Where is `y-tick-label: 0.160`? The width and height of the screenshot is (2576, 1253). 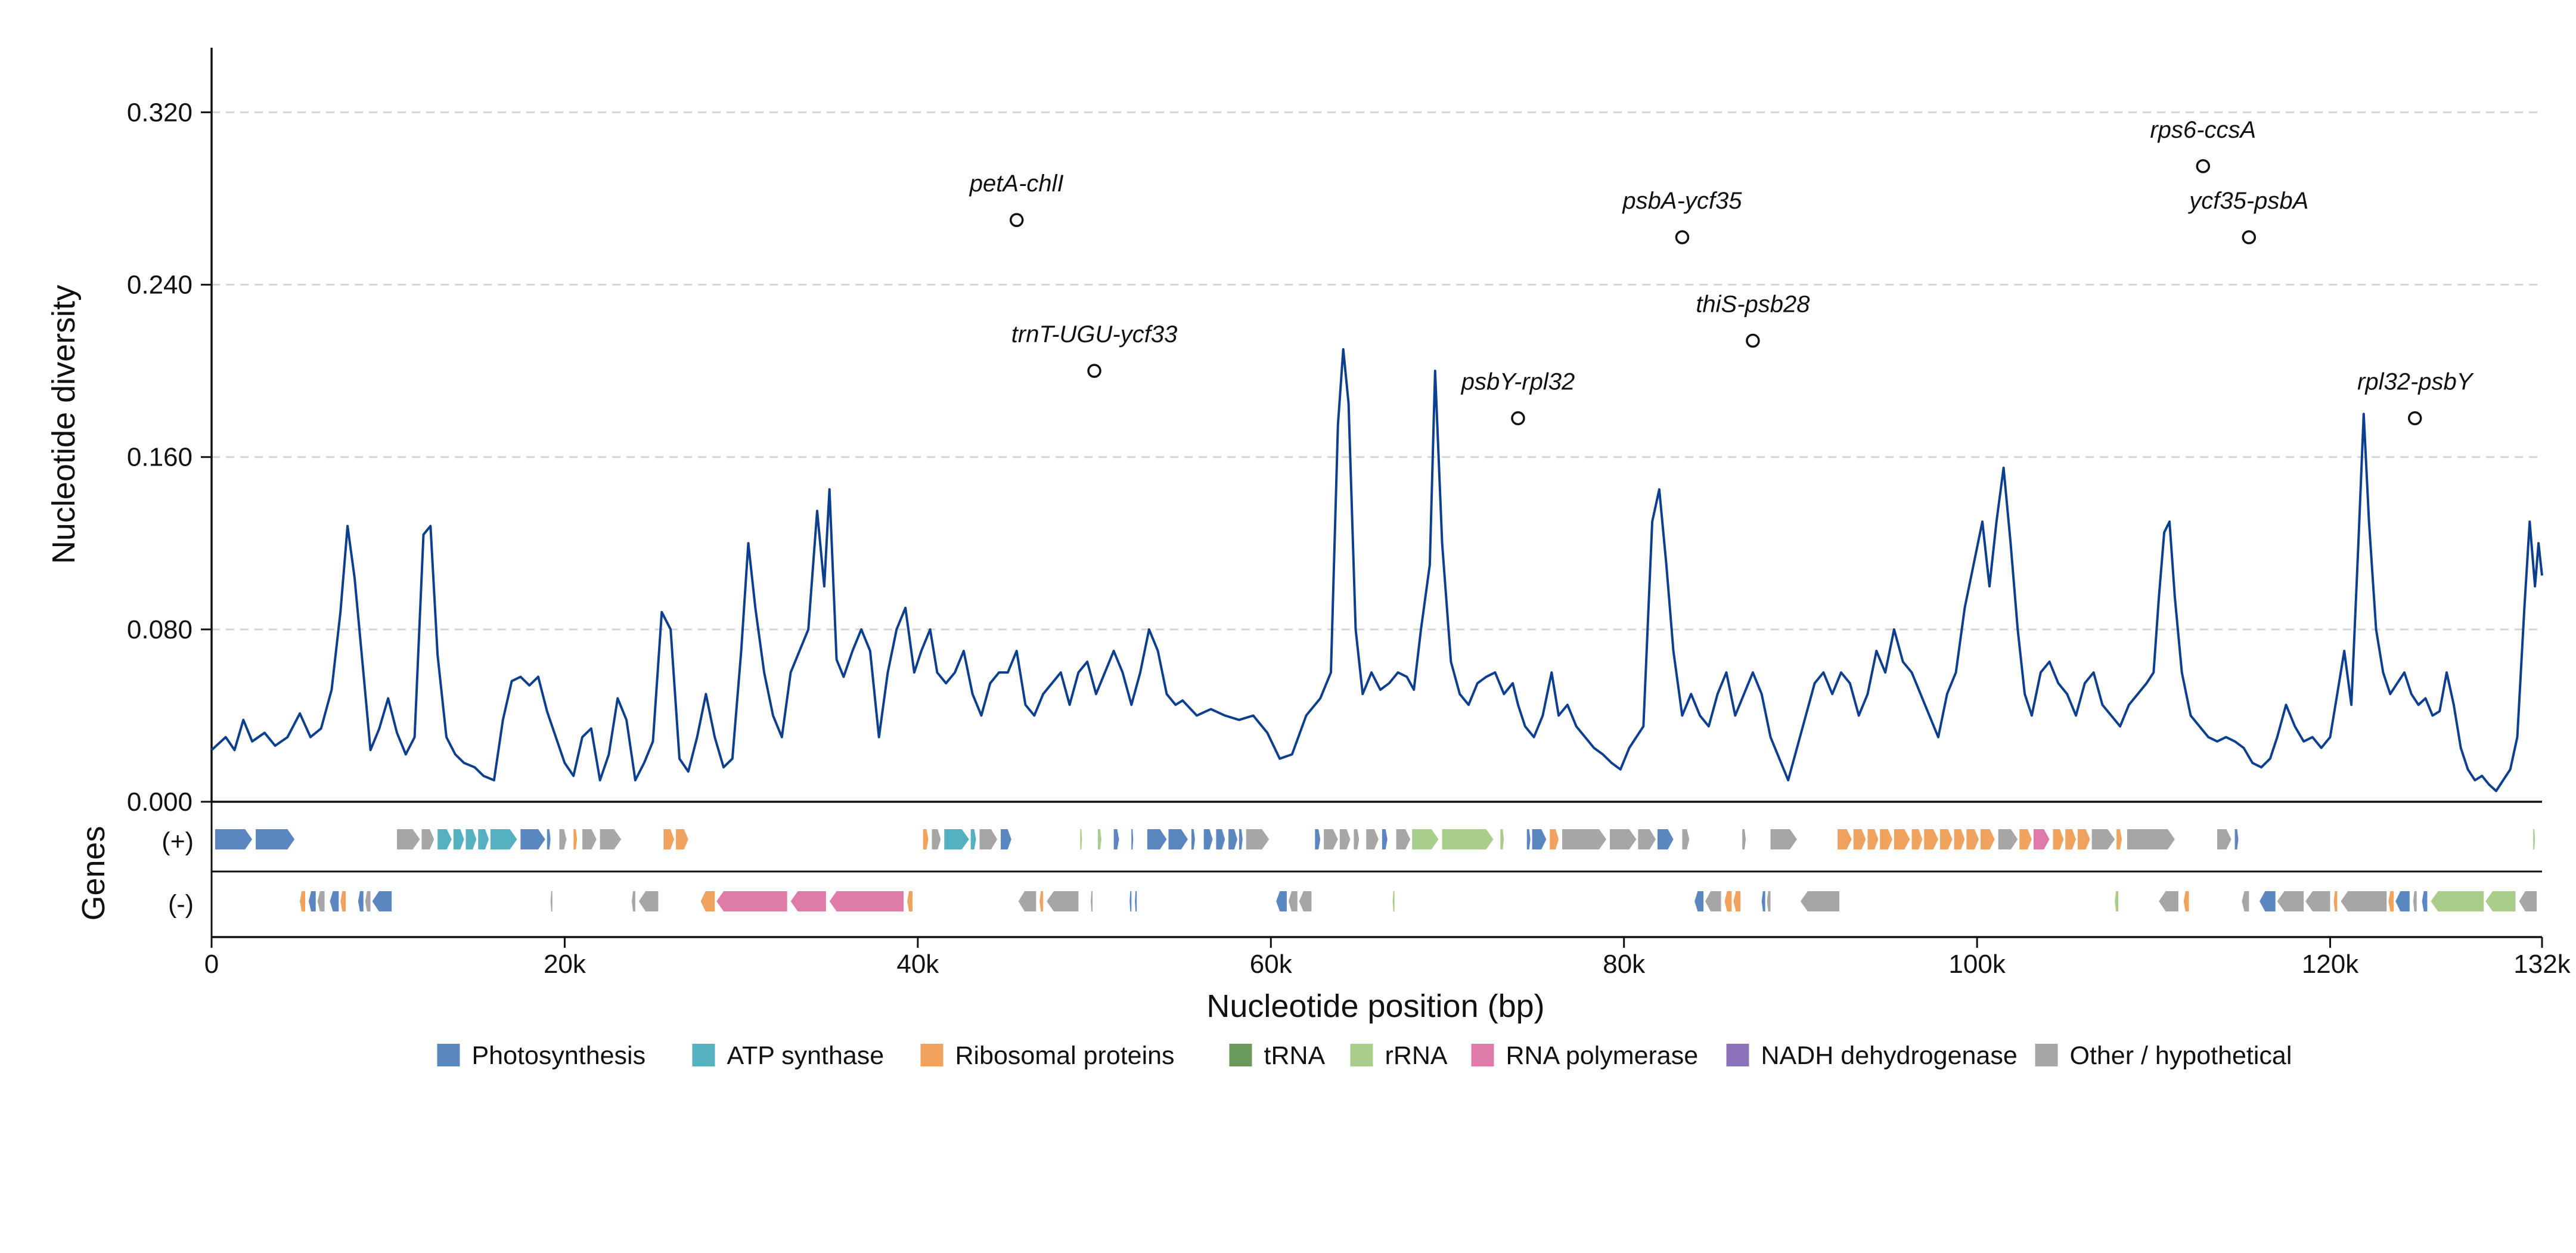
y-tick-label: 0.160 is located at coordinates (160, 457).